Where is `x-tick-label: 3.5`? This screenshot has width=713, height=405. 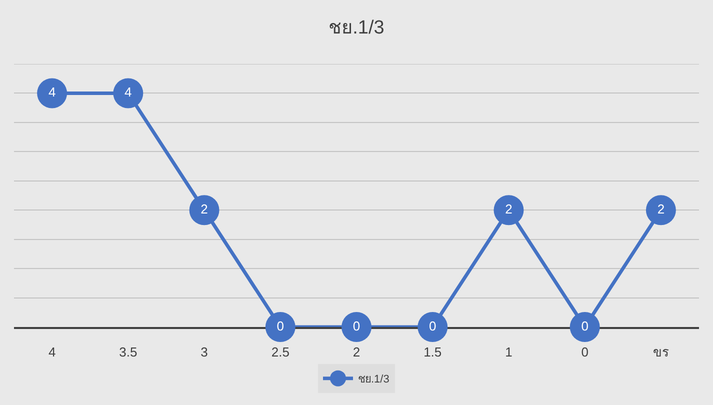 x-tick-label: 3.5 is located at coordinates (128, 352).